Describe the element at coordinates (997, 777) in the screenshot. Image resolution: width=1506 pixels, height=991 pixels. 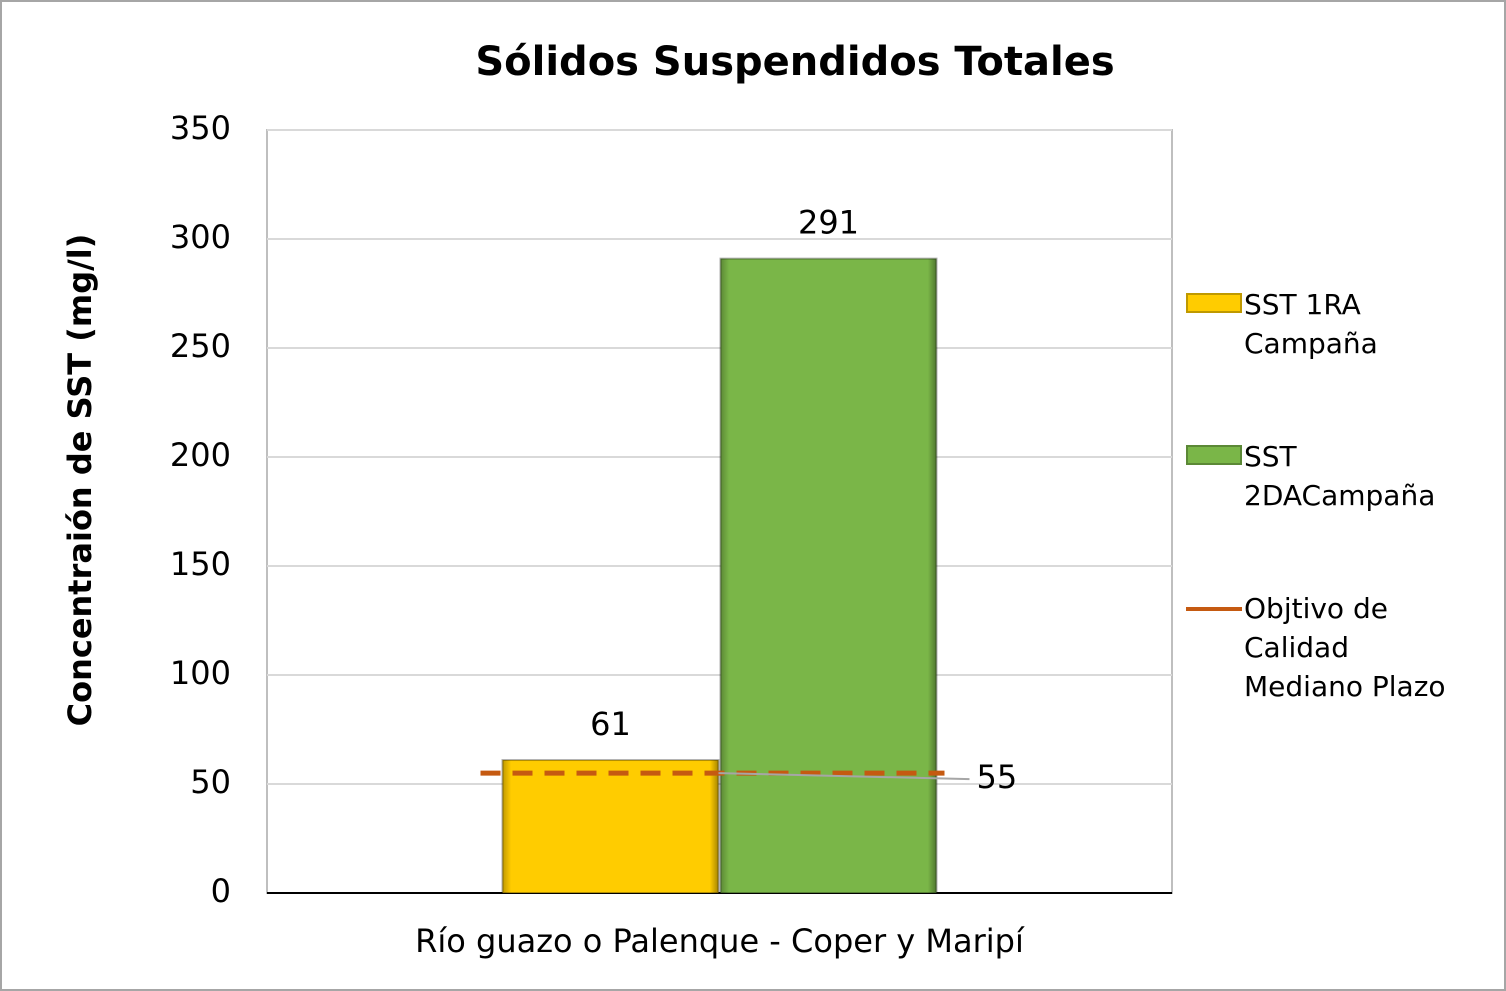
I see `data-label: 55` at that location.